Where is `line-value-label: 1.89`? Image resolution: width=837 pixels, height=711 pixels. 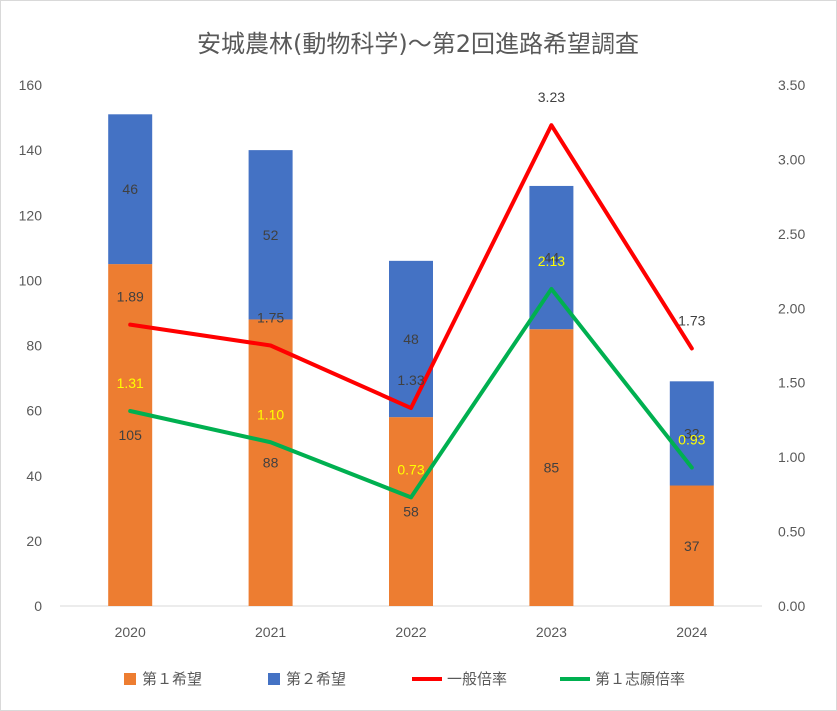
line-value-label: 1.89 is located at coordinates (130, 297).